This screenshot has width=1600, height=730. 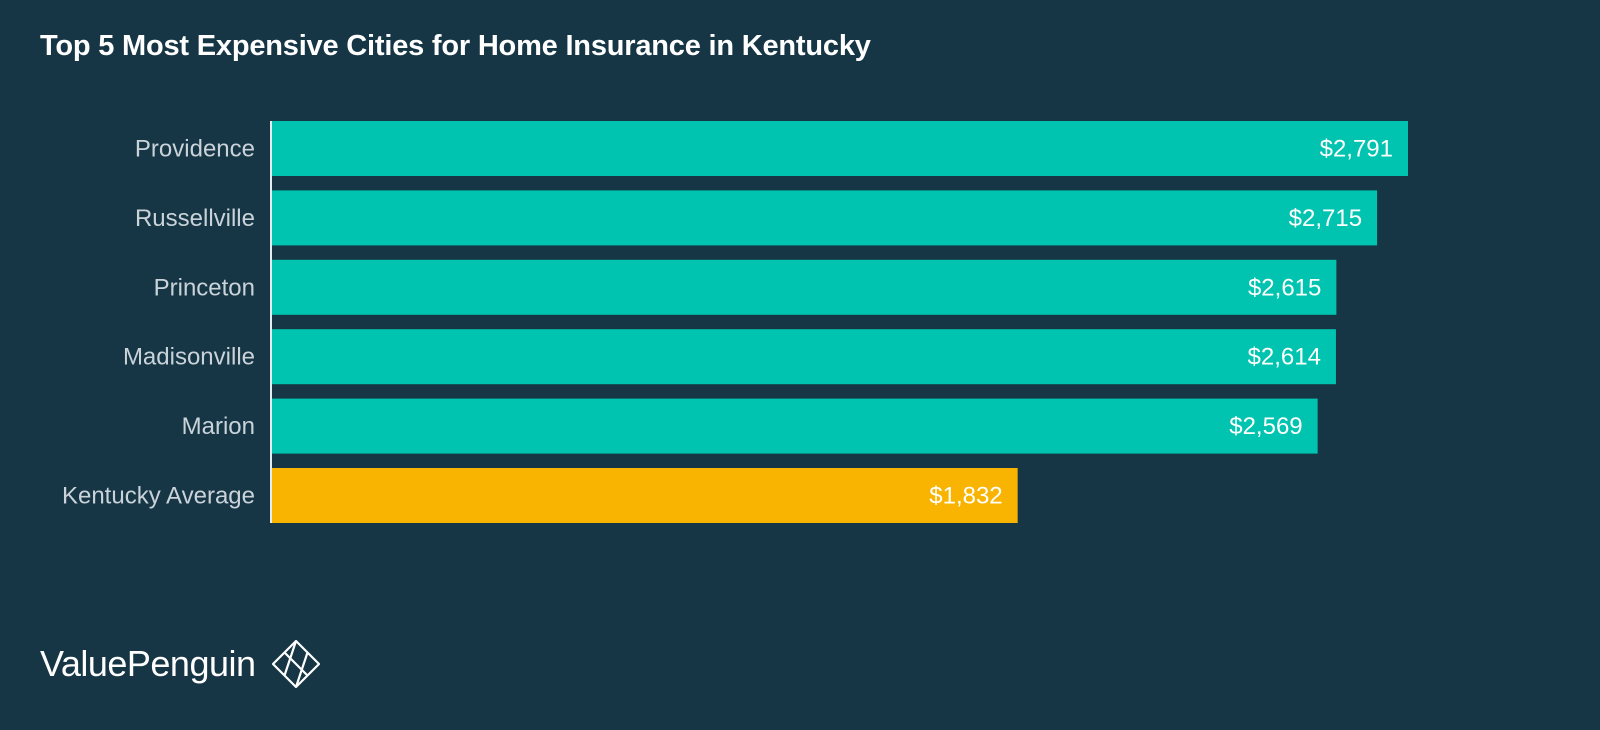 What do you see at coordinates (296, 664) in the screenshot?
I see `valuepenguin-logo-icon` at bounding box center [296, 664].